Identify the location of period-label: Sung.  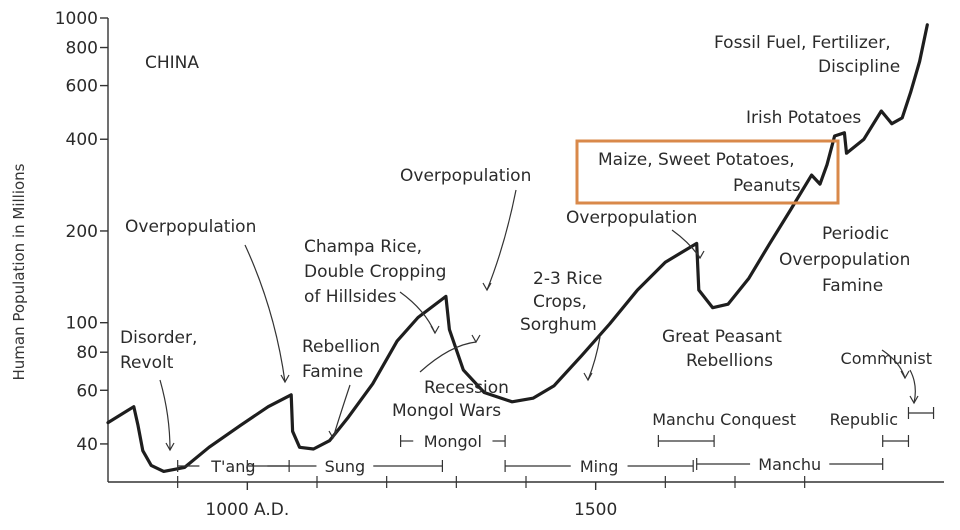
(345, 466).